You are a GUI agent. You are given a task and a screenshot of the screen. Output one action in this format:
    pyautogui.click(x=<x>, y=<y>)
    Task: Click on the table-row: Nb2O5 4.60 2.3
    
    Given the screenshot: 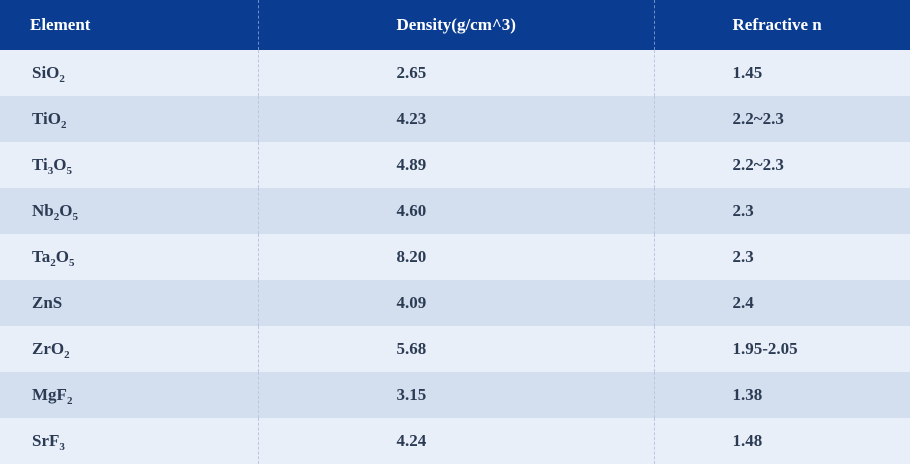 What is the action you would take?
    pyautogui.click(x=455, y=211)
    